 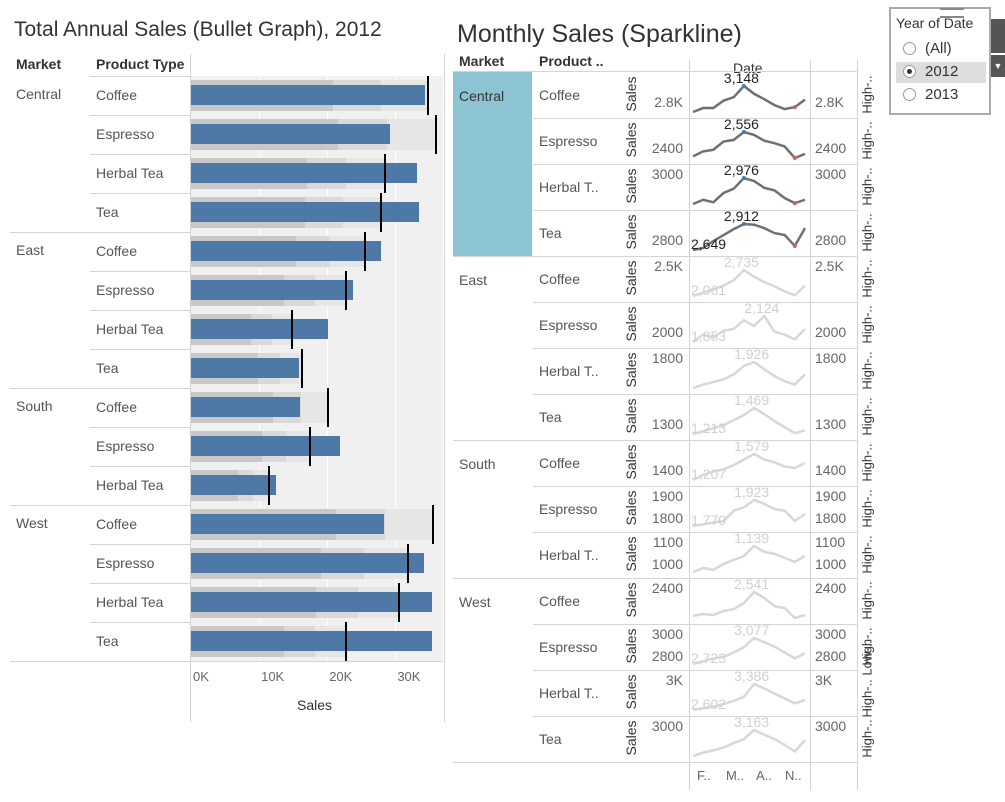 I want to click on spark-tick-label: 1400, so click(x=667, y=470).